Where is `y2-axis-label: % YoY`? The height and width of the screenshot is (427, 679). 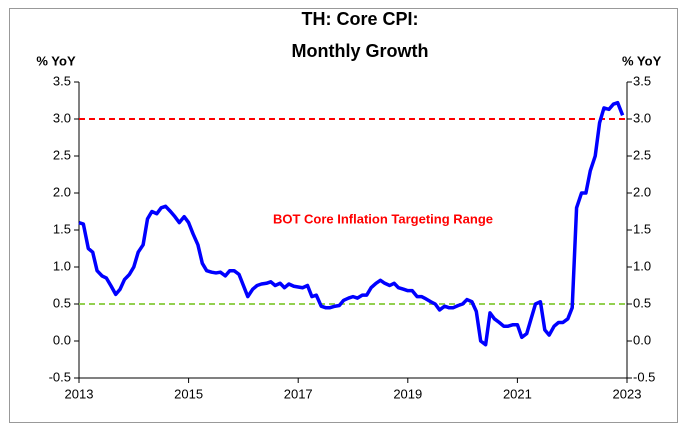 y2-axis-label: % YoY is located at coordinates (642, 60).